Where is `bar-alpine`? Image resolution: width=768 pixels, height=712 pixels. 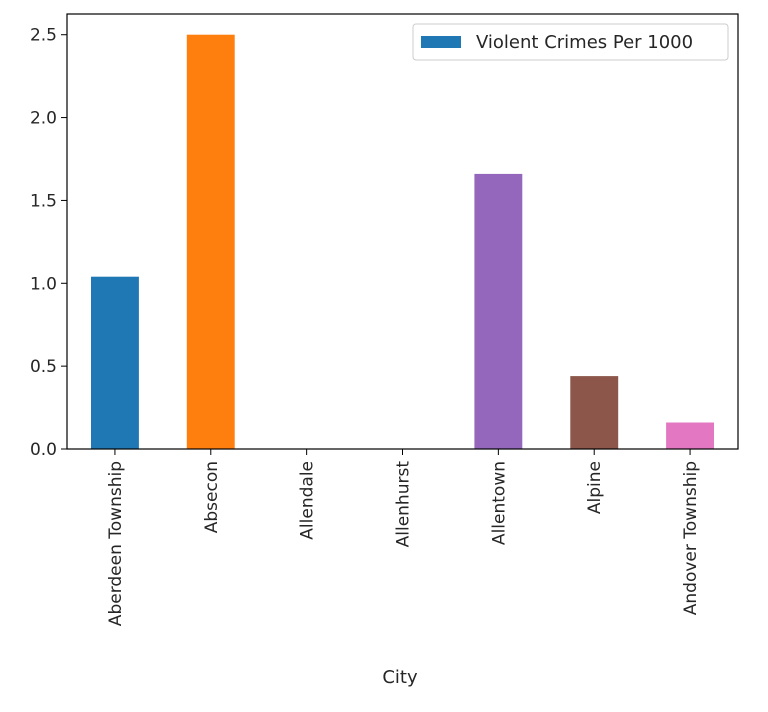
bar-alpine is located at coordinates (594, 412).